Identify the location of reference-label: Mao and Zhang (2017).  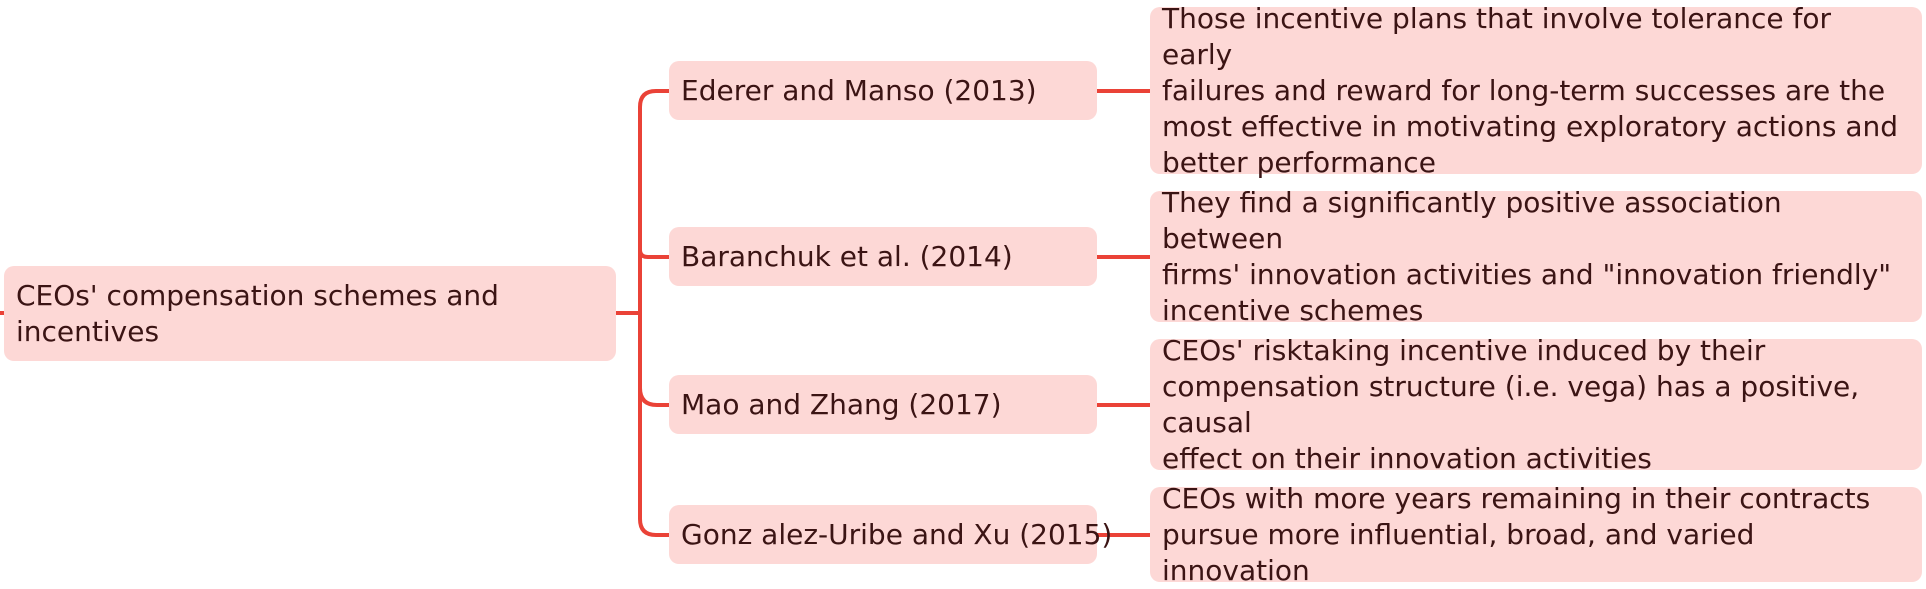
(841, 404).